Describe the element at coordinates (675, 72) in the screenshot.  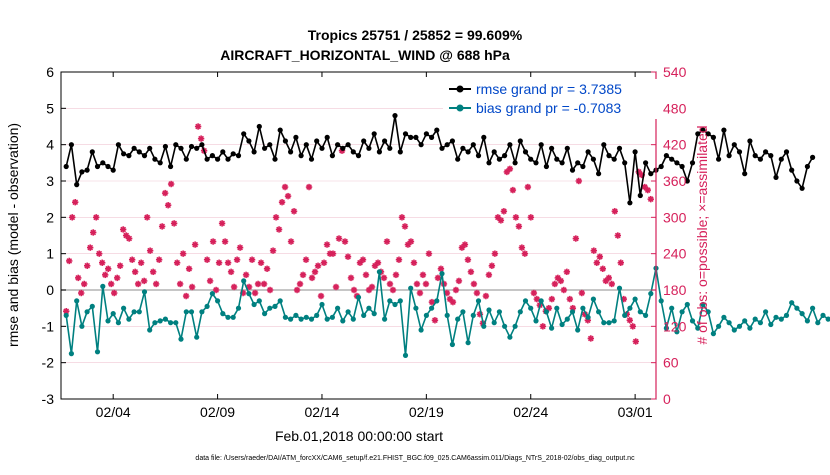
I see `y-tick-label-right: 540` at that location.